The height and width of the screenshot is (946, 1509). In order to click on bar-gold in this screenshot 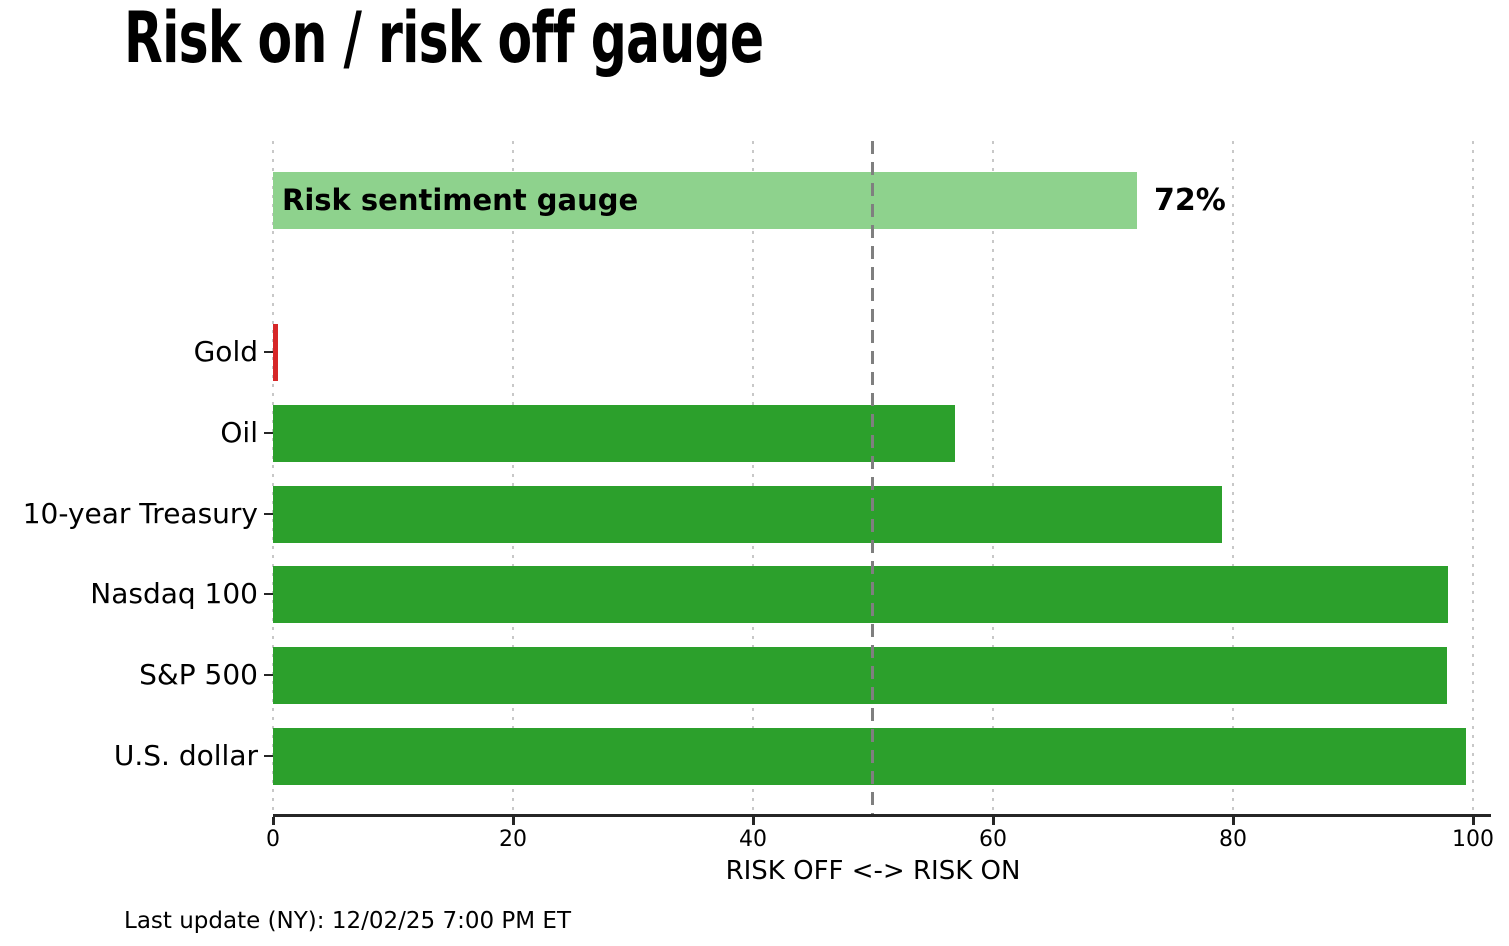, I will do `click(275, 352)`.